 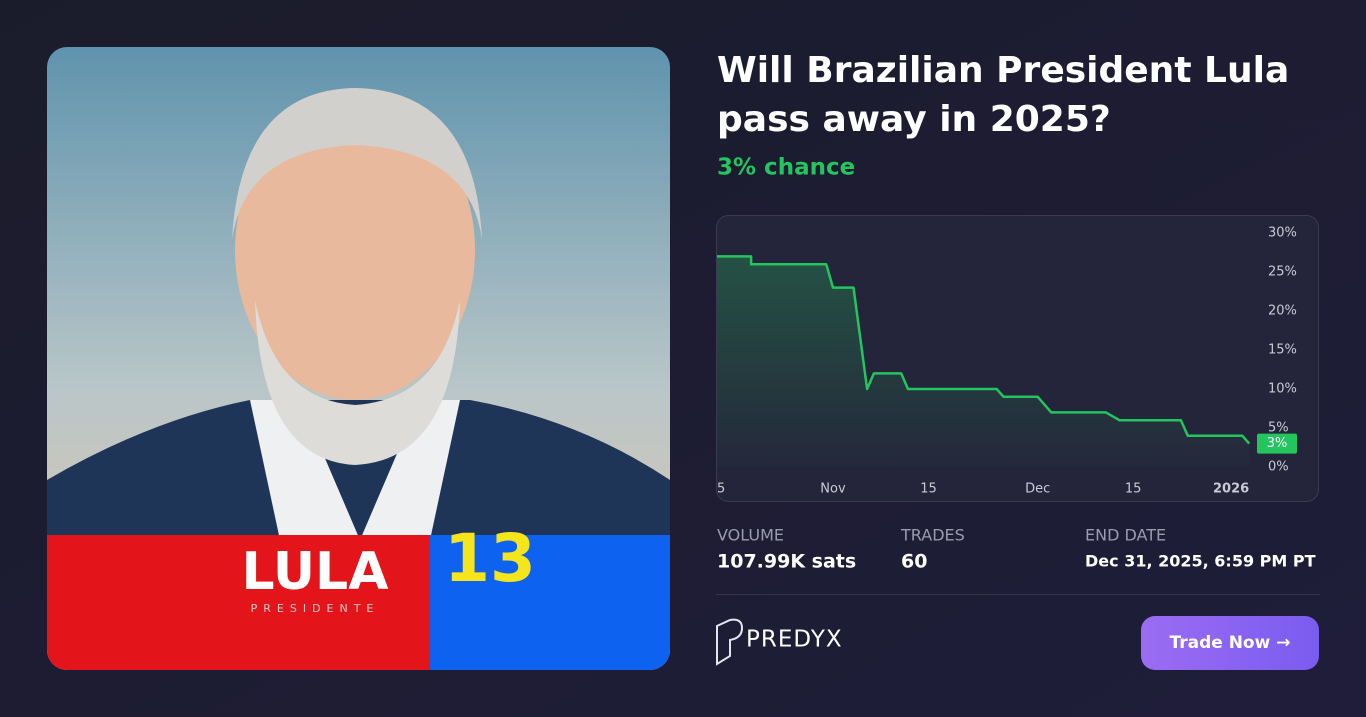 I want to click on x-tick-label: 2026, so click(x=1231, y=489).